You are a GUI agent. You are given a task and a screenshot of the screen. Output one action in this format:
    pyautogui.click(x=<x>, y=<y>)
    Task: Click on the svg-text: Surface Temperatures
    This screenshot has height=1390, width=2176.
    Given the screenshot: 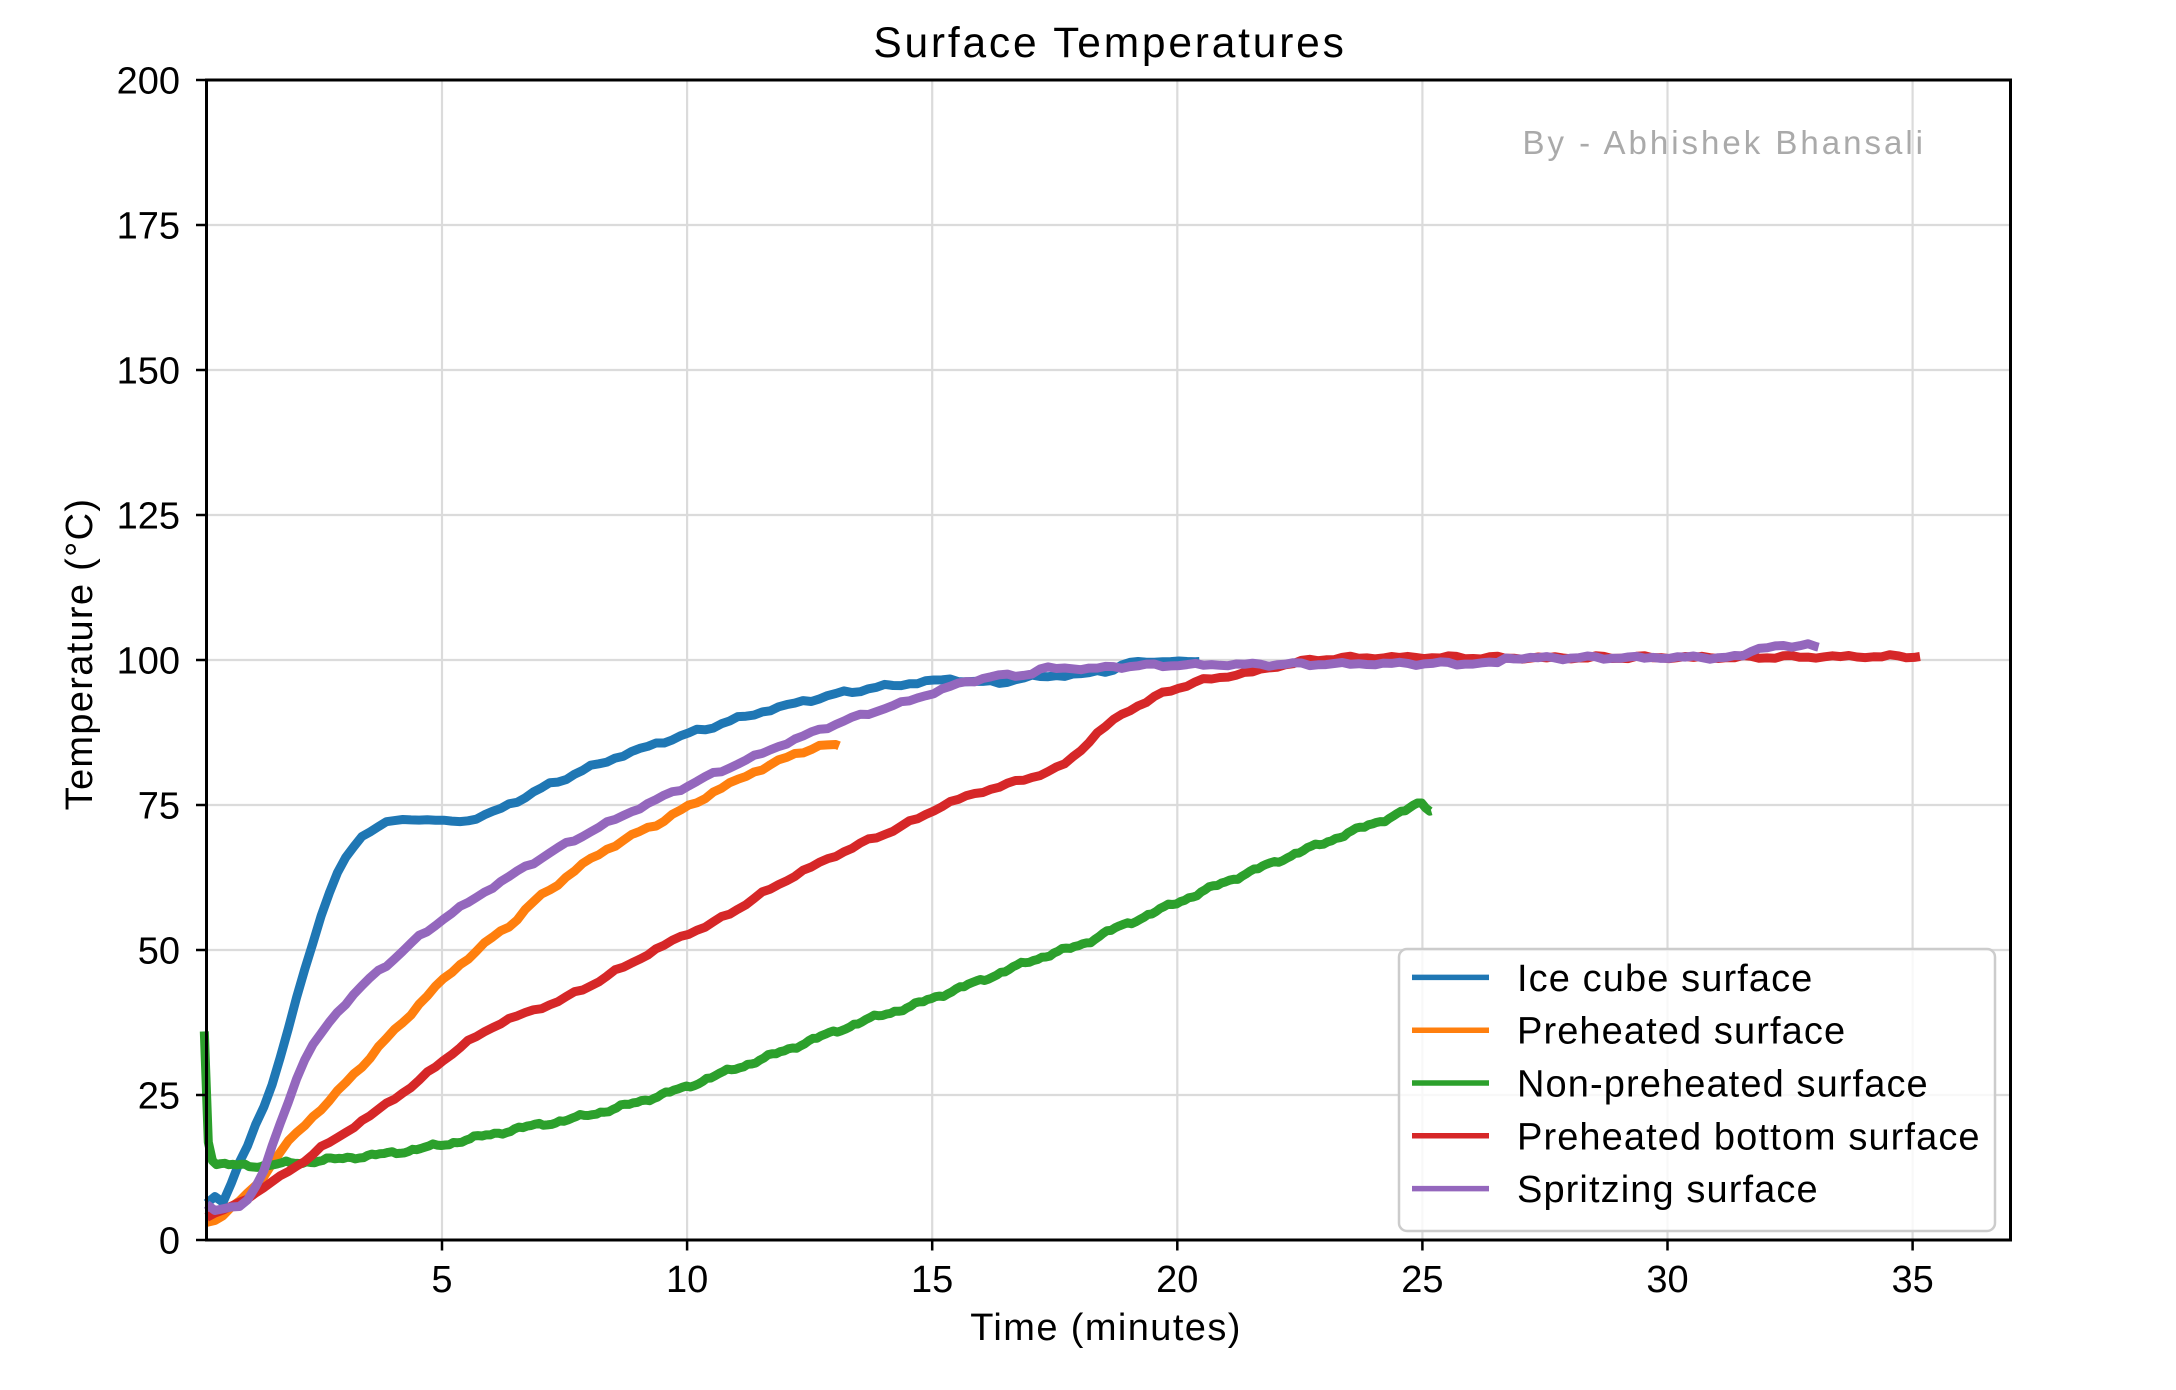 What is the action you would take?
    pyautogui.click(x=1109, y=43)
    